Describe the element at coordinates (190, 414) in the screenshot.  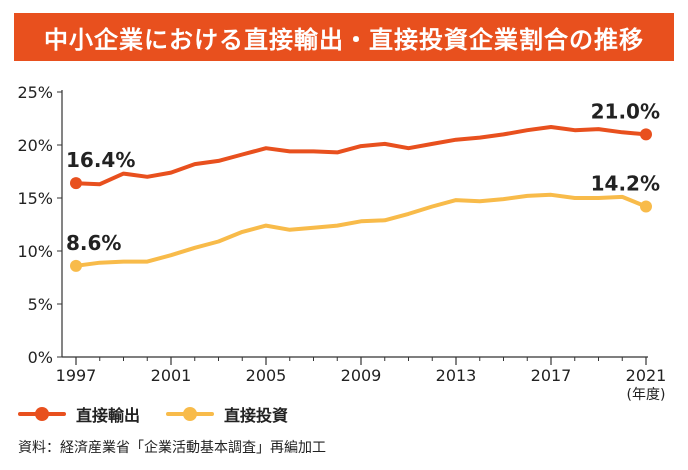
I see `legend-swatch-investment` at that location.